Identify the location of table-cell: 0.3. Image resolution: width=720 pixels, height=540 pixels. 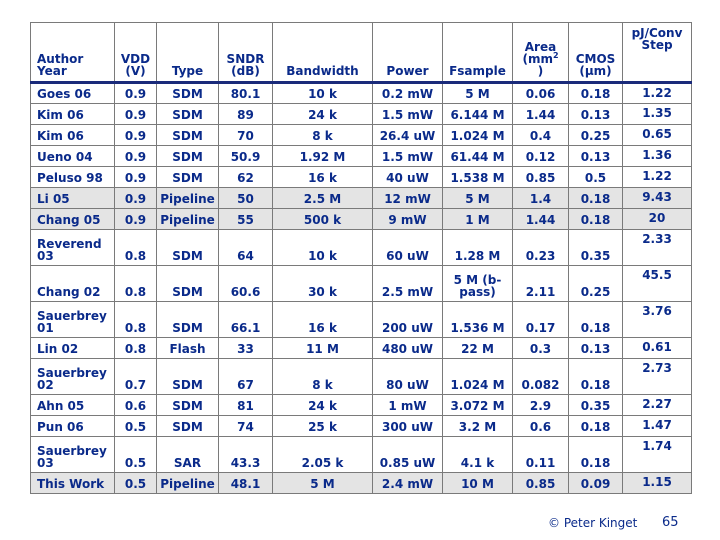
(540, 348).